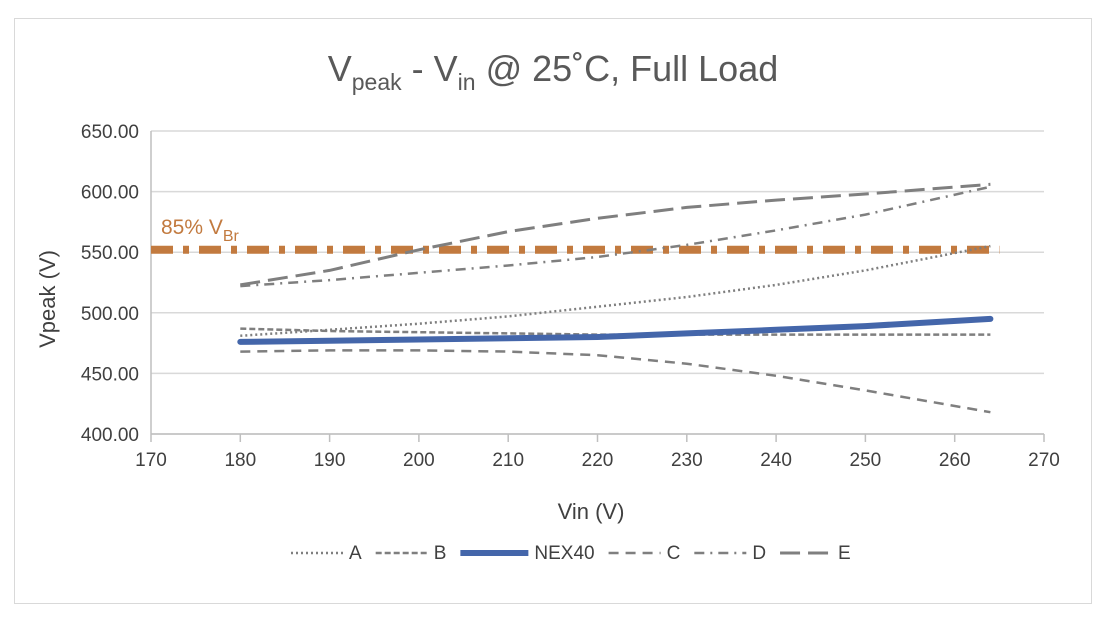 This screenshot has height=625, width=1107. Describe the element at coordinates (110, 314) in the screenshot. I see `y-tick-label: 500.00` at that location.